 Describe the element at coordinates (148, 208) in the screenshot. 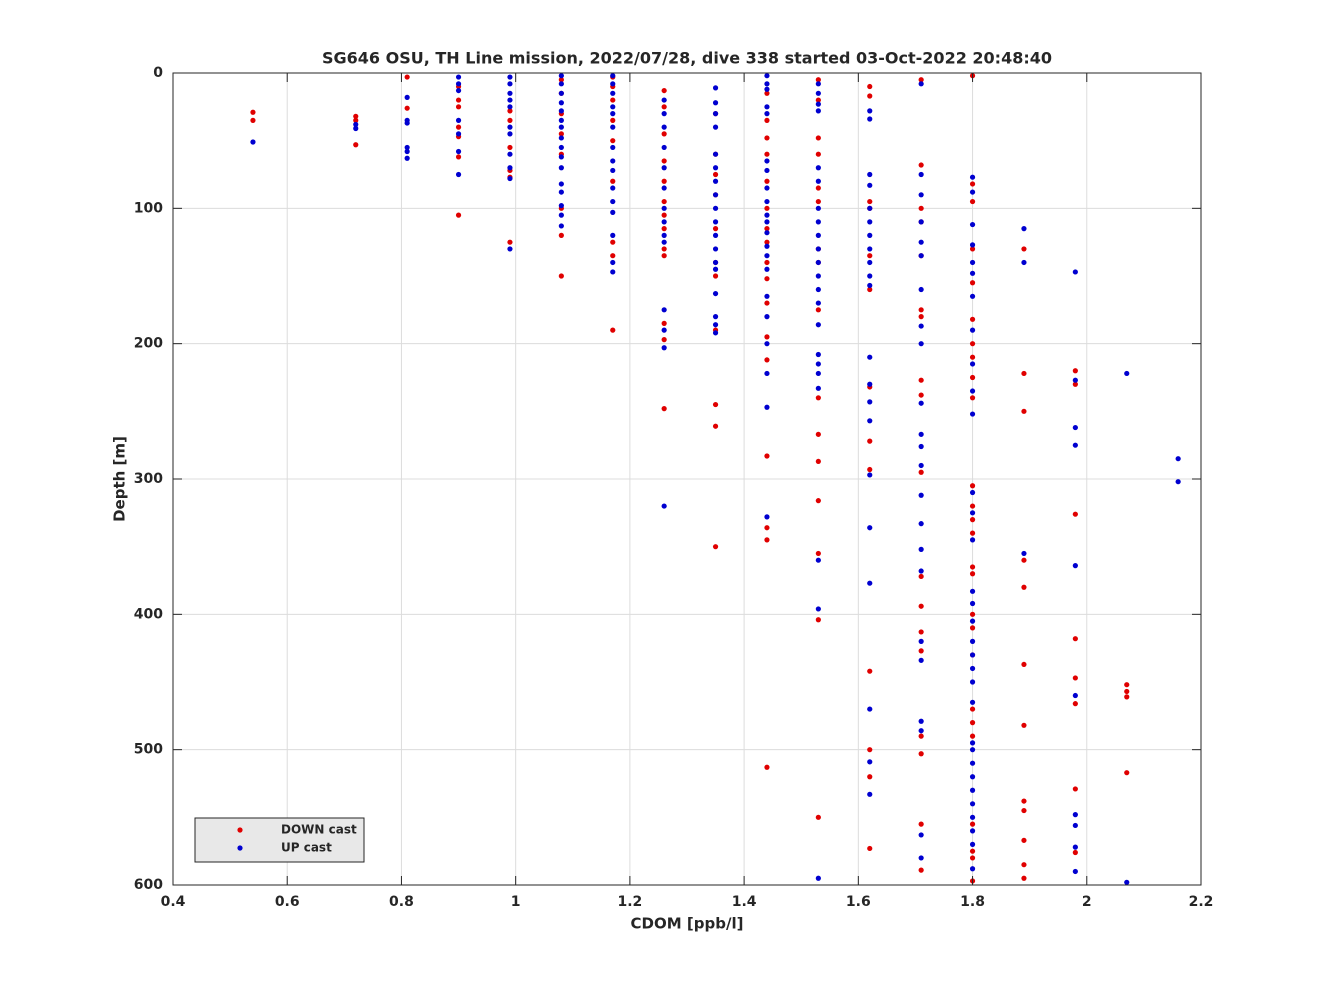

I see `y-tick-label: 100` at that location.